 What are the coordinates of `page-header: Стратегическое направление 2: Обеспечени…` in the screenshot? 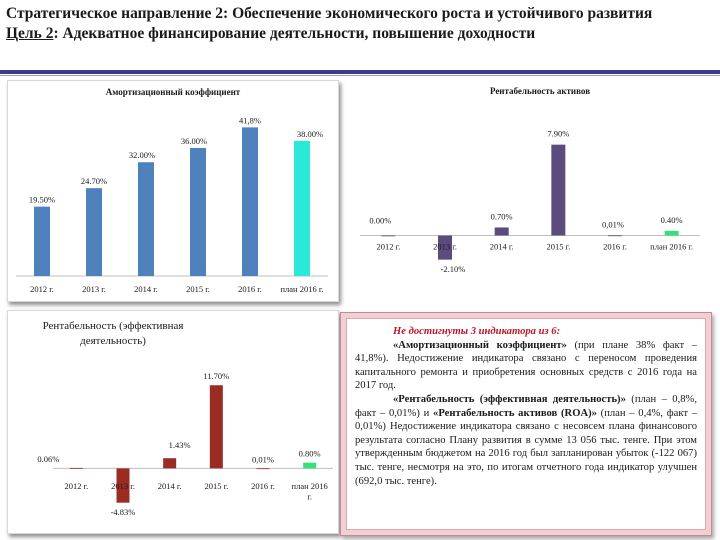 It's located at (360, 24).